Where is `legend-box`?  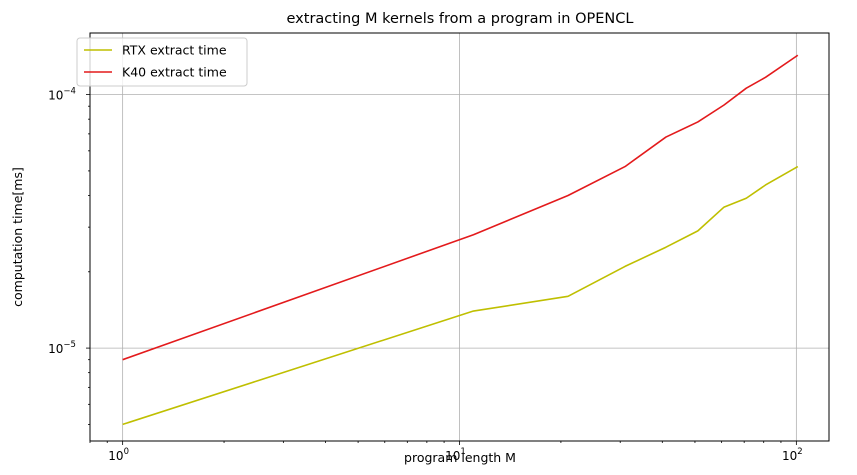 legend-box is located at coordinates (162, 62).